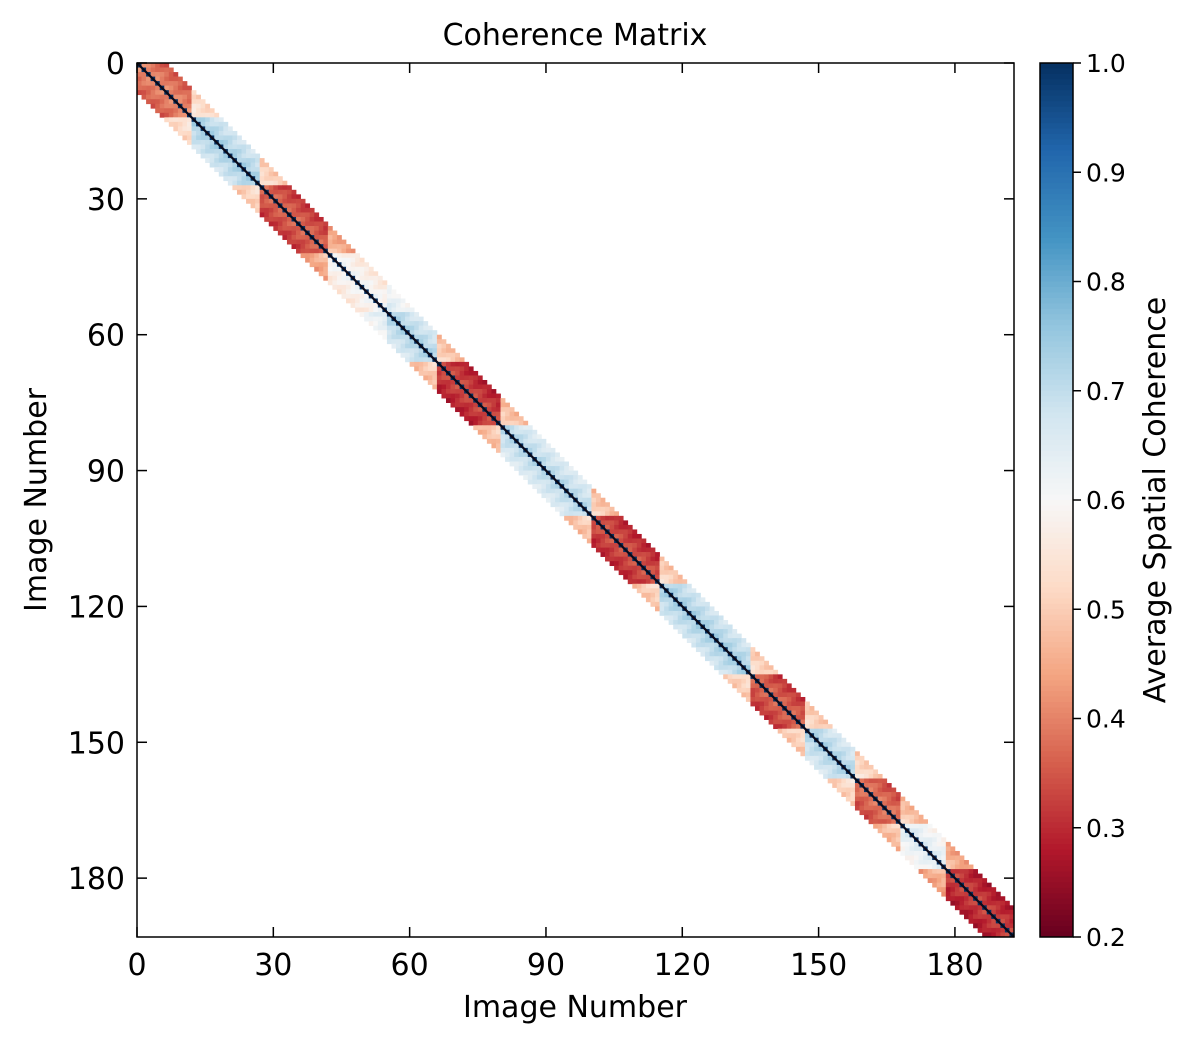 The image size is (1194, 1045). What do you see at coordinates (1106, 609) in the screenshot?
I see `colorbar-tick-label: 0.5` at bounding box center [1106, 609].